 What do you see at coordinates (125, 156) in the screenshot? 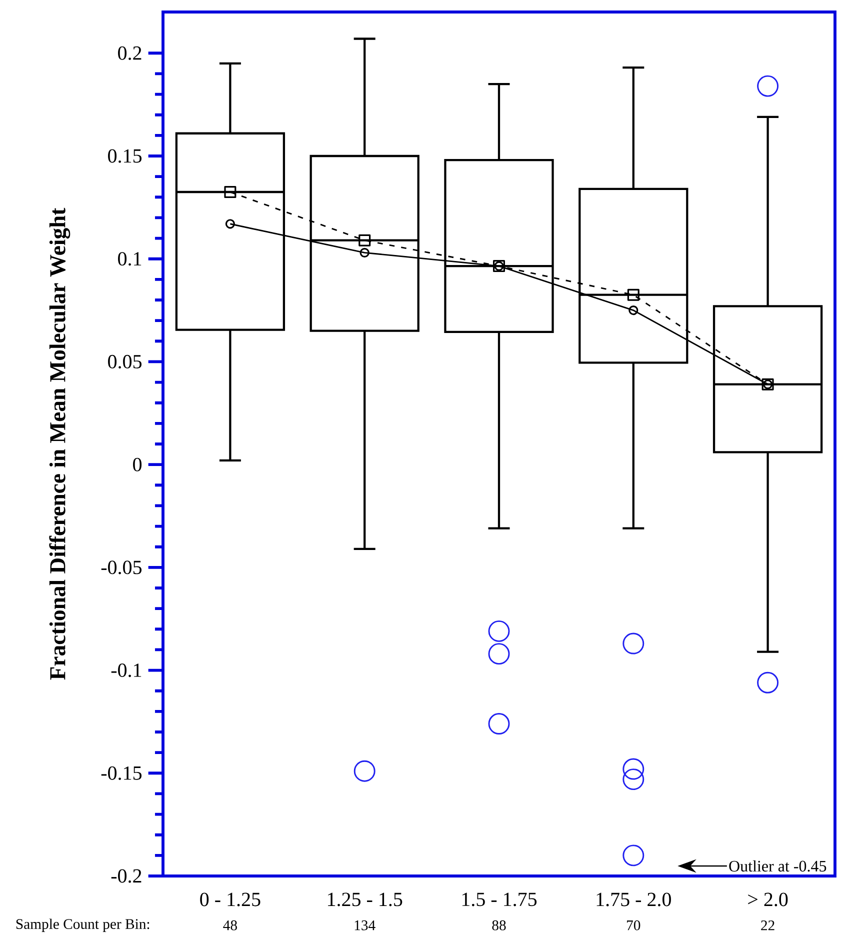
I see `y-tick-label: 0.15` at bounding box center [125, 156].